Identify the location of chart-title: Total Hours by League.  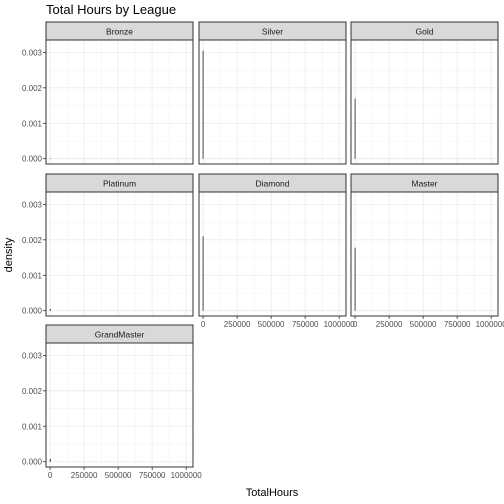
(111, 9).